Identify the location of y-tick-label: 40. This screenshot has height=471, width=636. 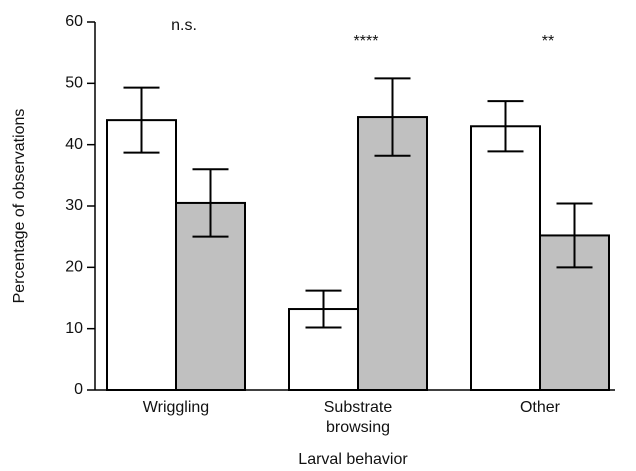
(74, 144).